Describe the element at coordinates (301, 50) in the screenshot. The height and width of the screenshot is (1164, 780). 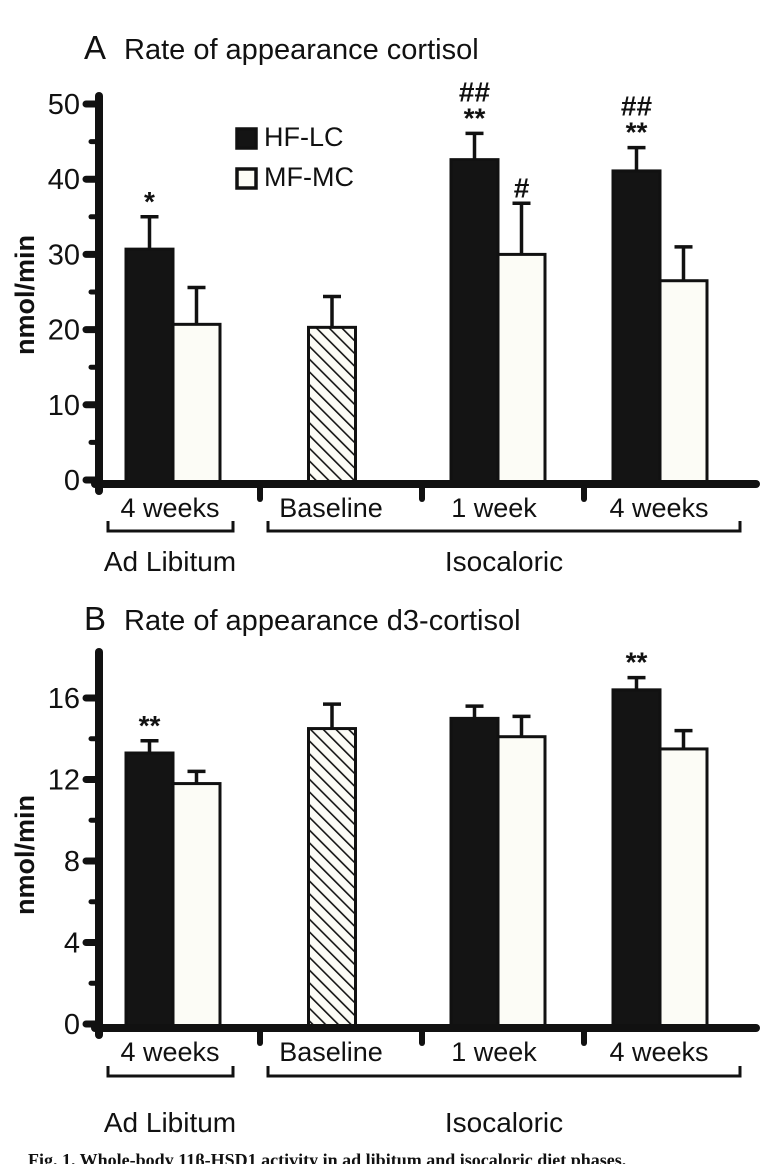
I see `panel-title: Rate of appearance cortisol` at that location.